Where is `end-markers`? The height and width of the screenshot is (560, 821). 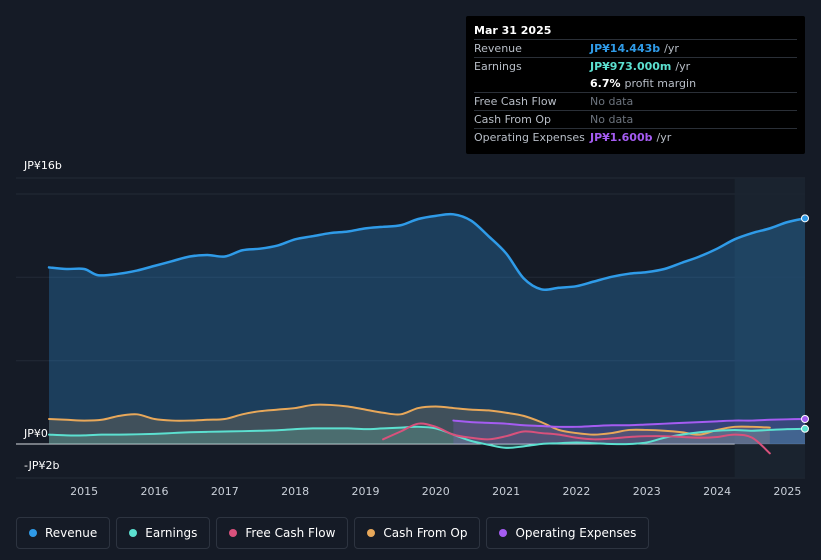
end-markers is located at coordinates (805, 323).